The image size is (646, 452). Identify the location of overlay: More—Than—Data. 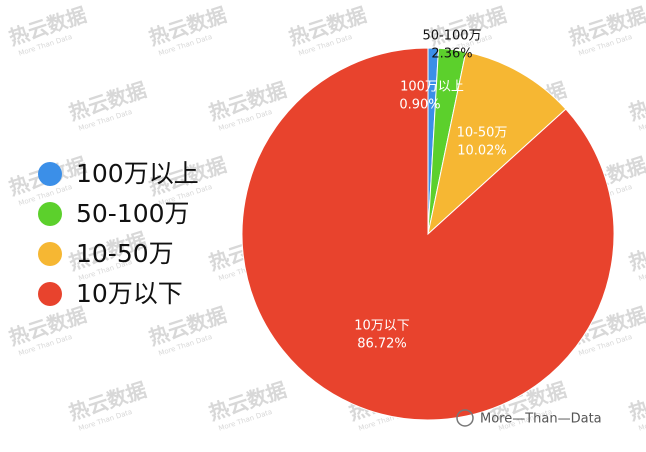
(529, 418).